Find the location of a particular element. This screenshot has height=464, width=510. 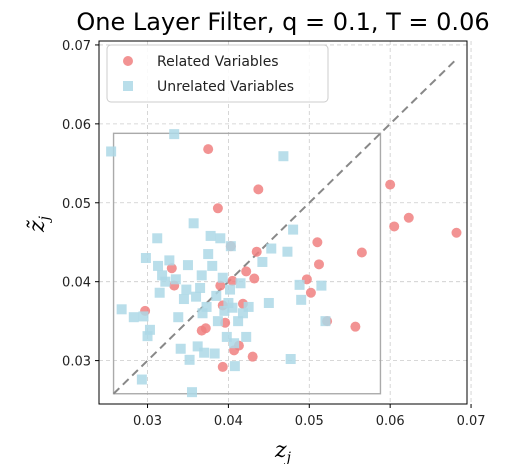

y-tick-label: 0.07 is located at coordinates (76, 46).